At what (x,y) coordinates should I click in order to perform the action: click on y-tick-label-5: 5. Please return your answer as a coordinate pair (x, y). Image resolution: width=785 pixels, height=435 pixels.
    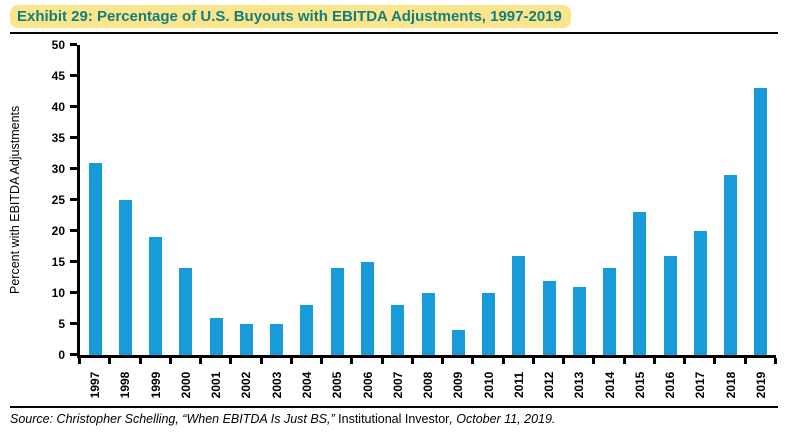
    Looking at the image, I should click on (61, 324).